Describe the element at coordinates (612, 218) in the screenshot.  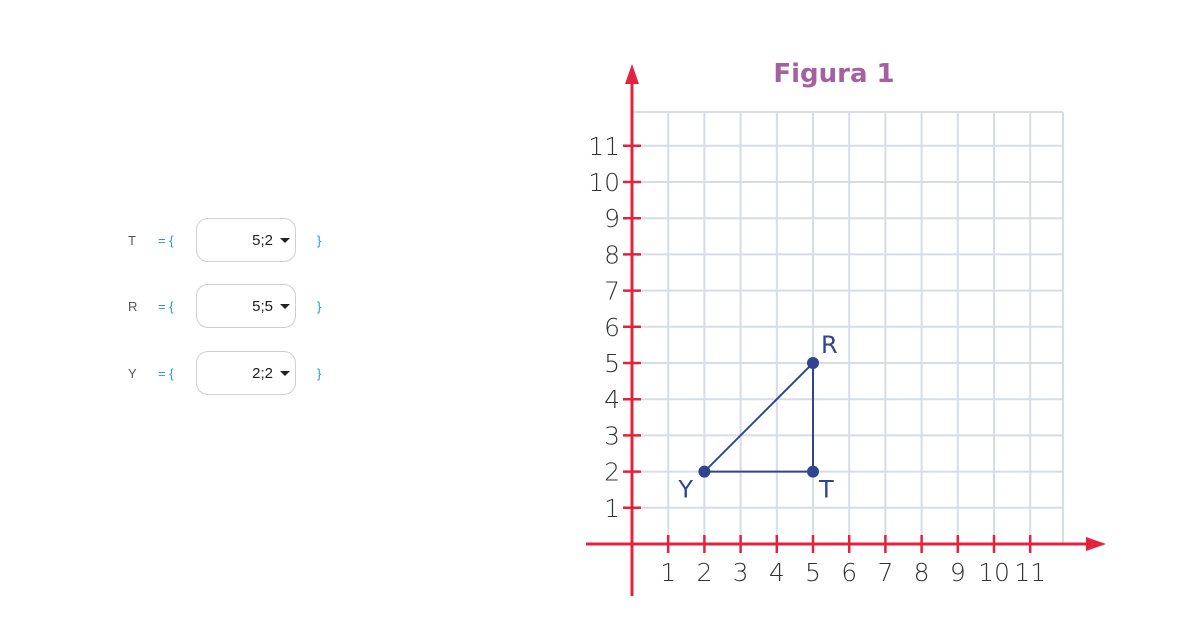
I see `y-tick-label: 9` at that location.